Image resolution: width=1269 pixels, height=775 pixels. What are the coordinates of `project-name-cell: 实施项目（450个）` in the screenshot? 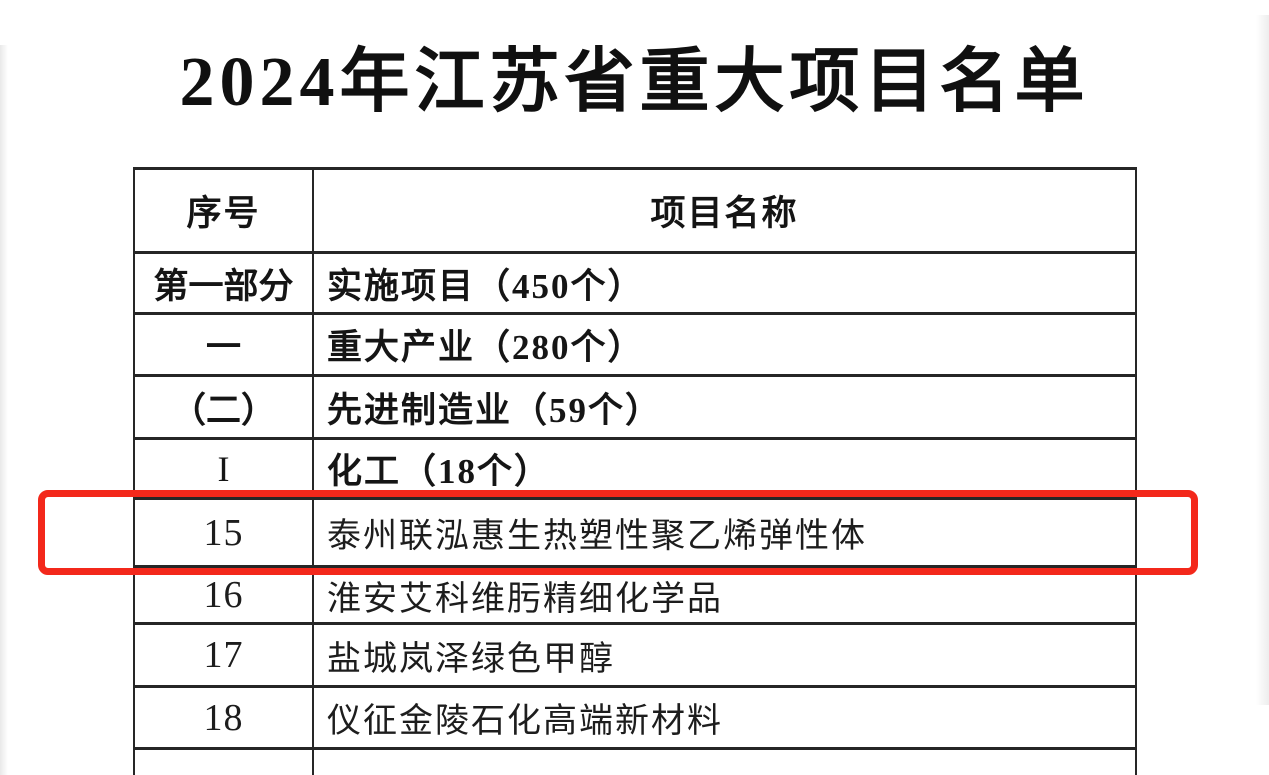 It's located at (724, 283).